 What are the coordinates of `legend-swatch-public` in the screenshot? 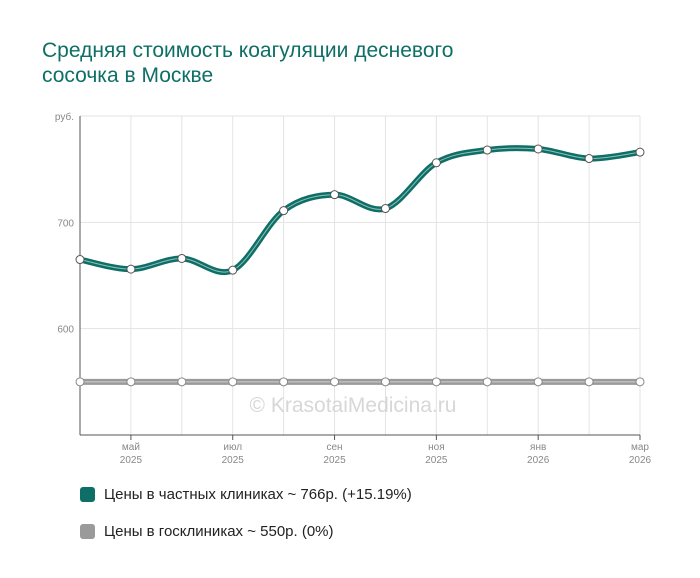 It's located at (87, 531).